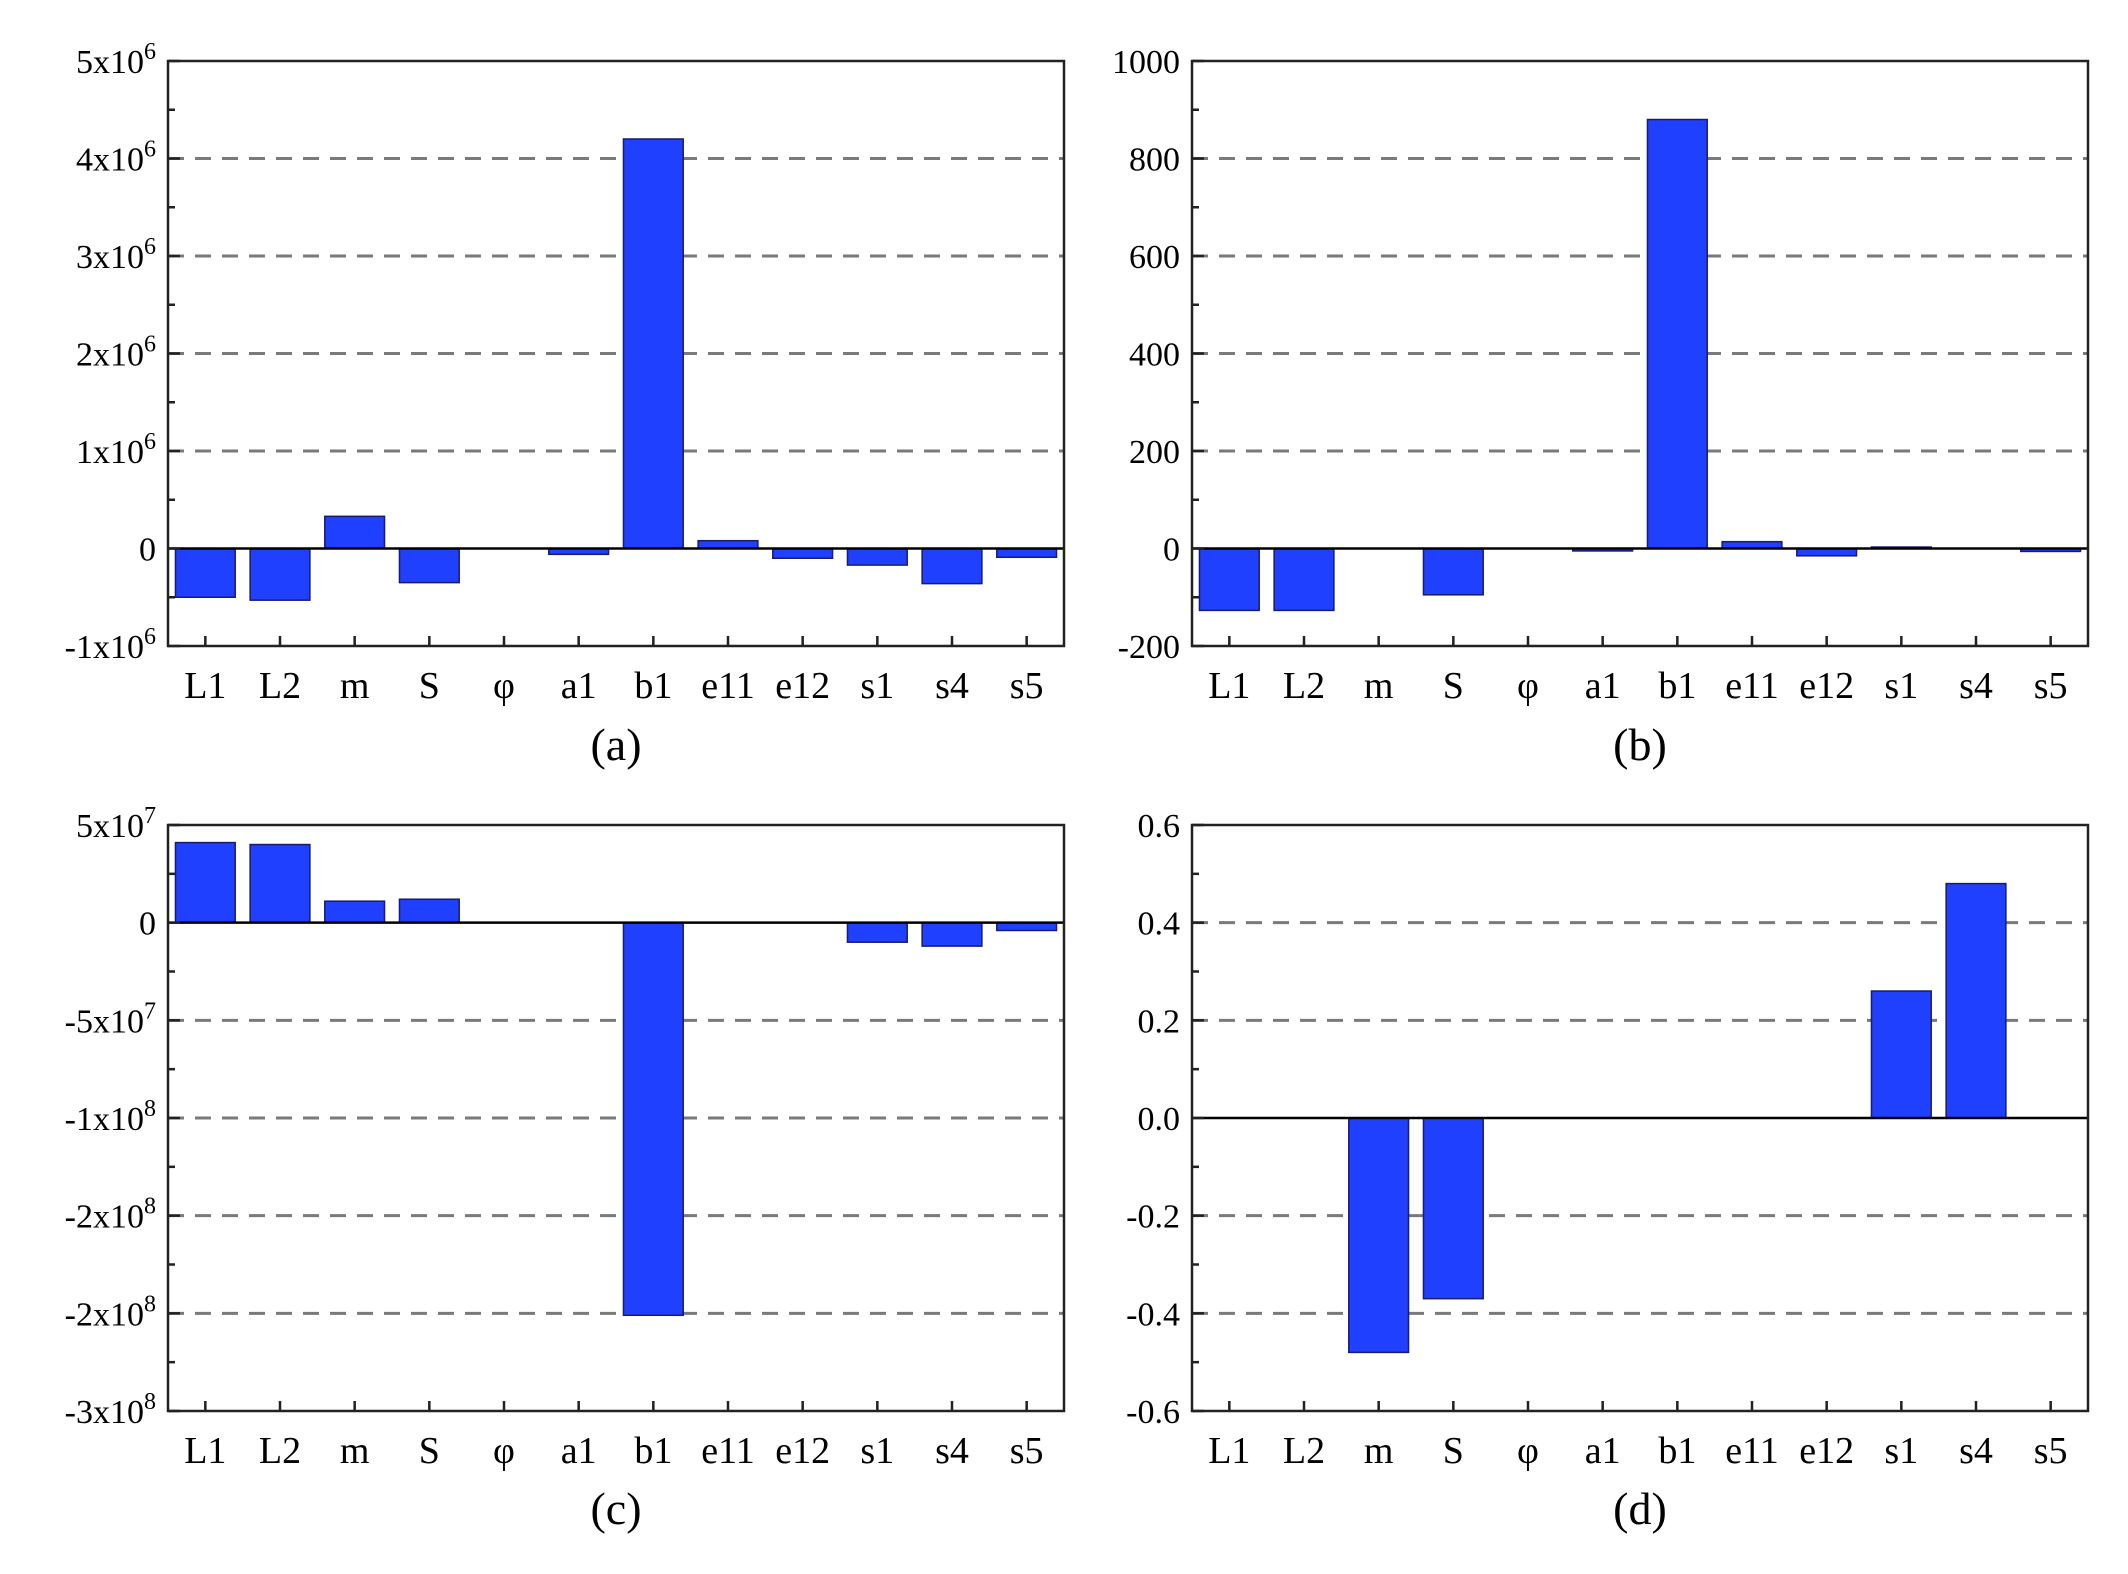  I want to click on panel-caption: (c), so click(615, 1508).